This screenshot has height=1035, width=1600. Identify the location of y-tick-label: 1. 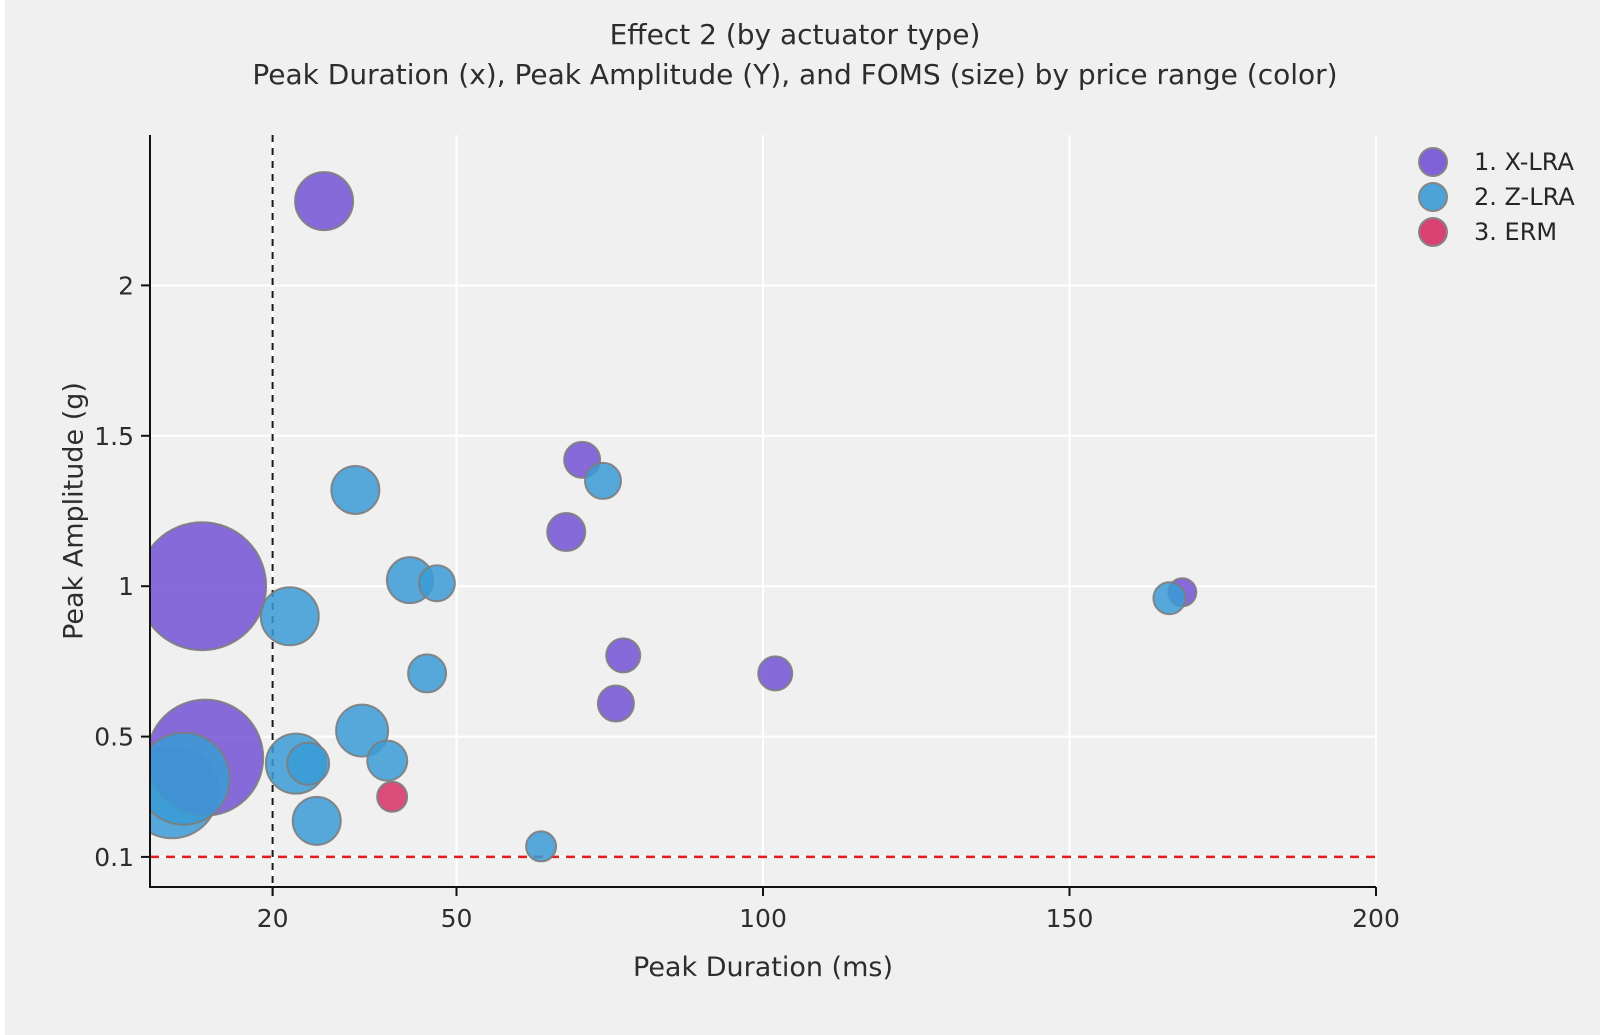
(126, 586).